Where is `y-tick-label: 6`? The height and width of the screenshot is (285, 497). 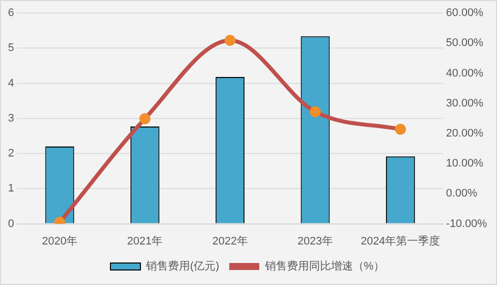 y-tick-label: 6 is located at coordinates (11, 13).